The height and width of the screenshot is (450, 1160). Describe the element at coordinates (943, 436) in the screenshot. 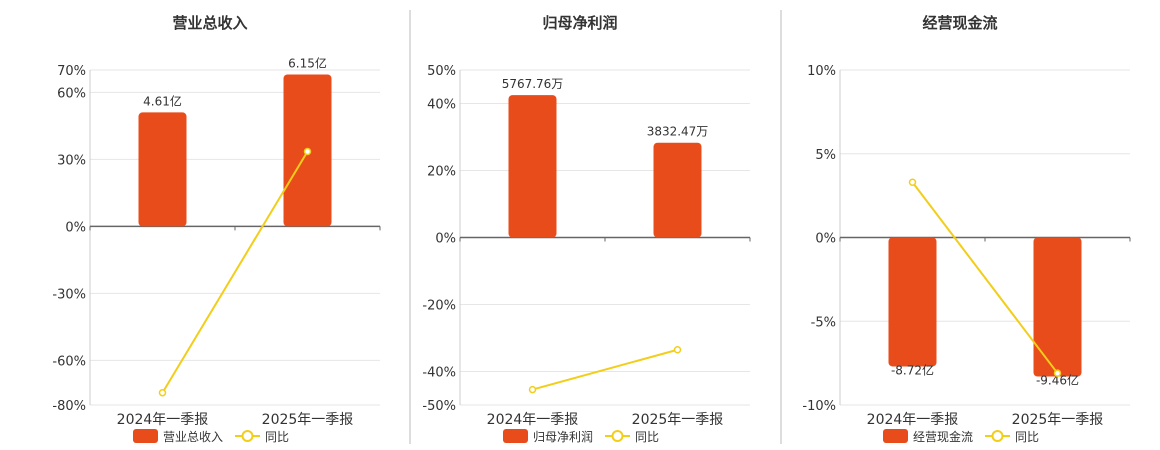

I see `legend-bar-label: 经营现金流` at that location.